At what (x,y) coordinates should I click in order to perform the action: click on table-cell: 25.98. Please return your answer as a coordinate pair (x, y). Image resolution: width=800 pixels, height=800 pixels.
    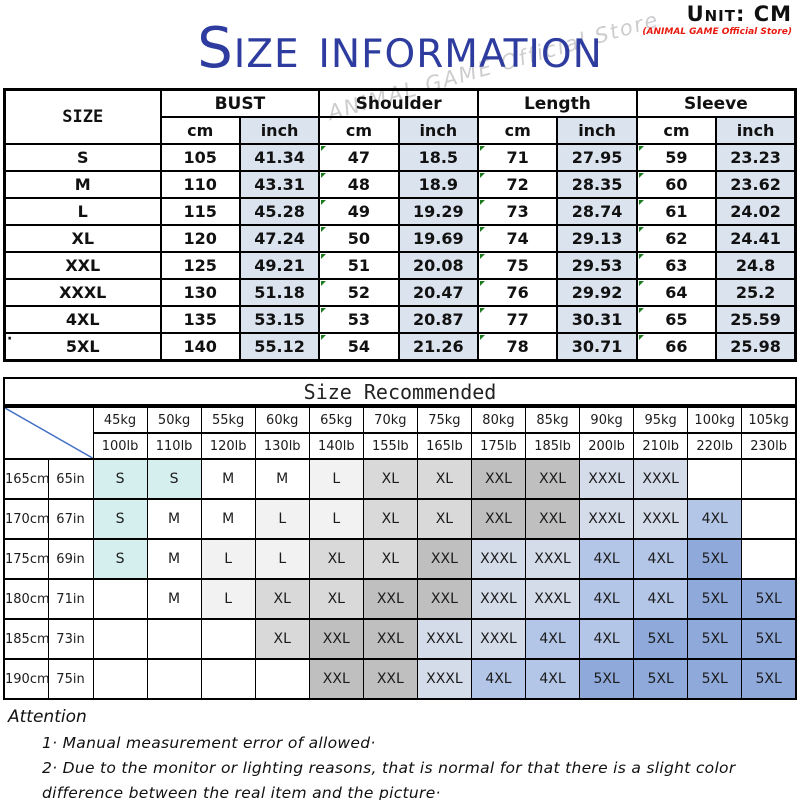
    Looking at the image, I should click on (756, 347).